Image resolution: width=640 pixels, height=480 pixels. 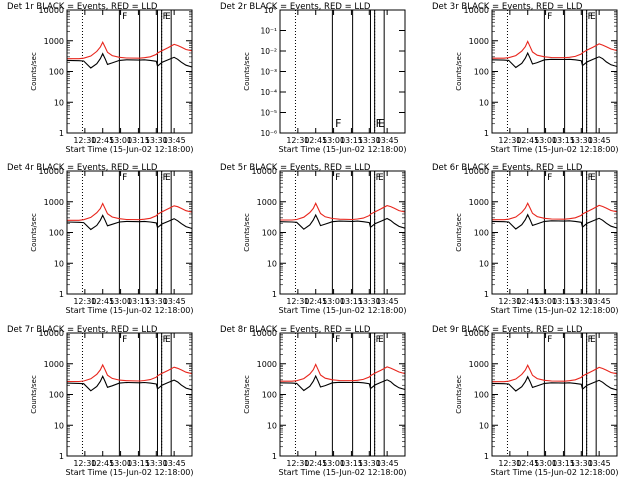 What do you see at coordinates (268, 31) in the screenshot?
I see `y-tick-label: 10⁻¹` at bounding box center [268, 31].